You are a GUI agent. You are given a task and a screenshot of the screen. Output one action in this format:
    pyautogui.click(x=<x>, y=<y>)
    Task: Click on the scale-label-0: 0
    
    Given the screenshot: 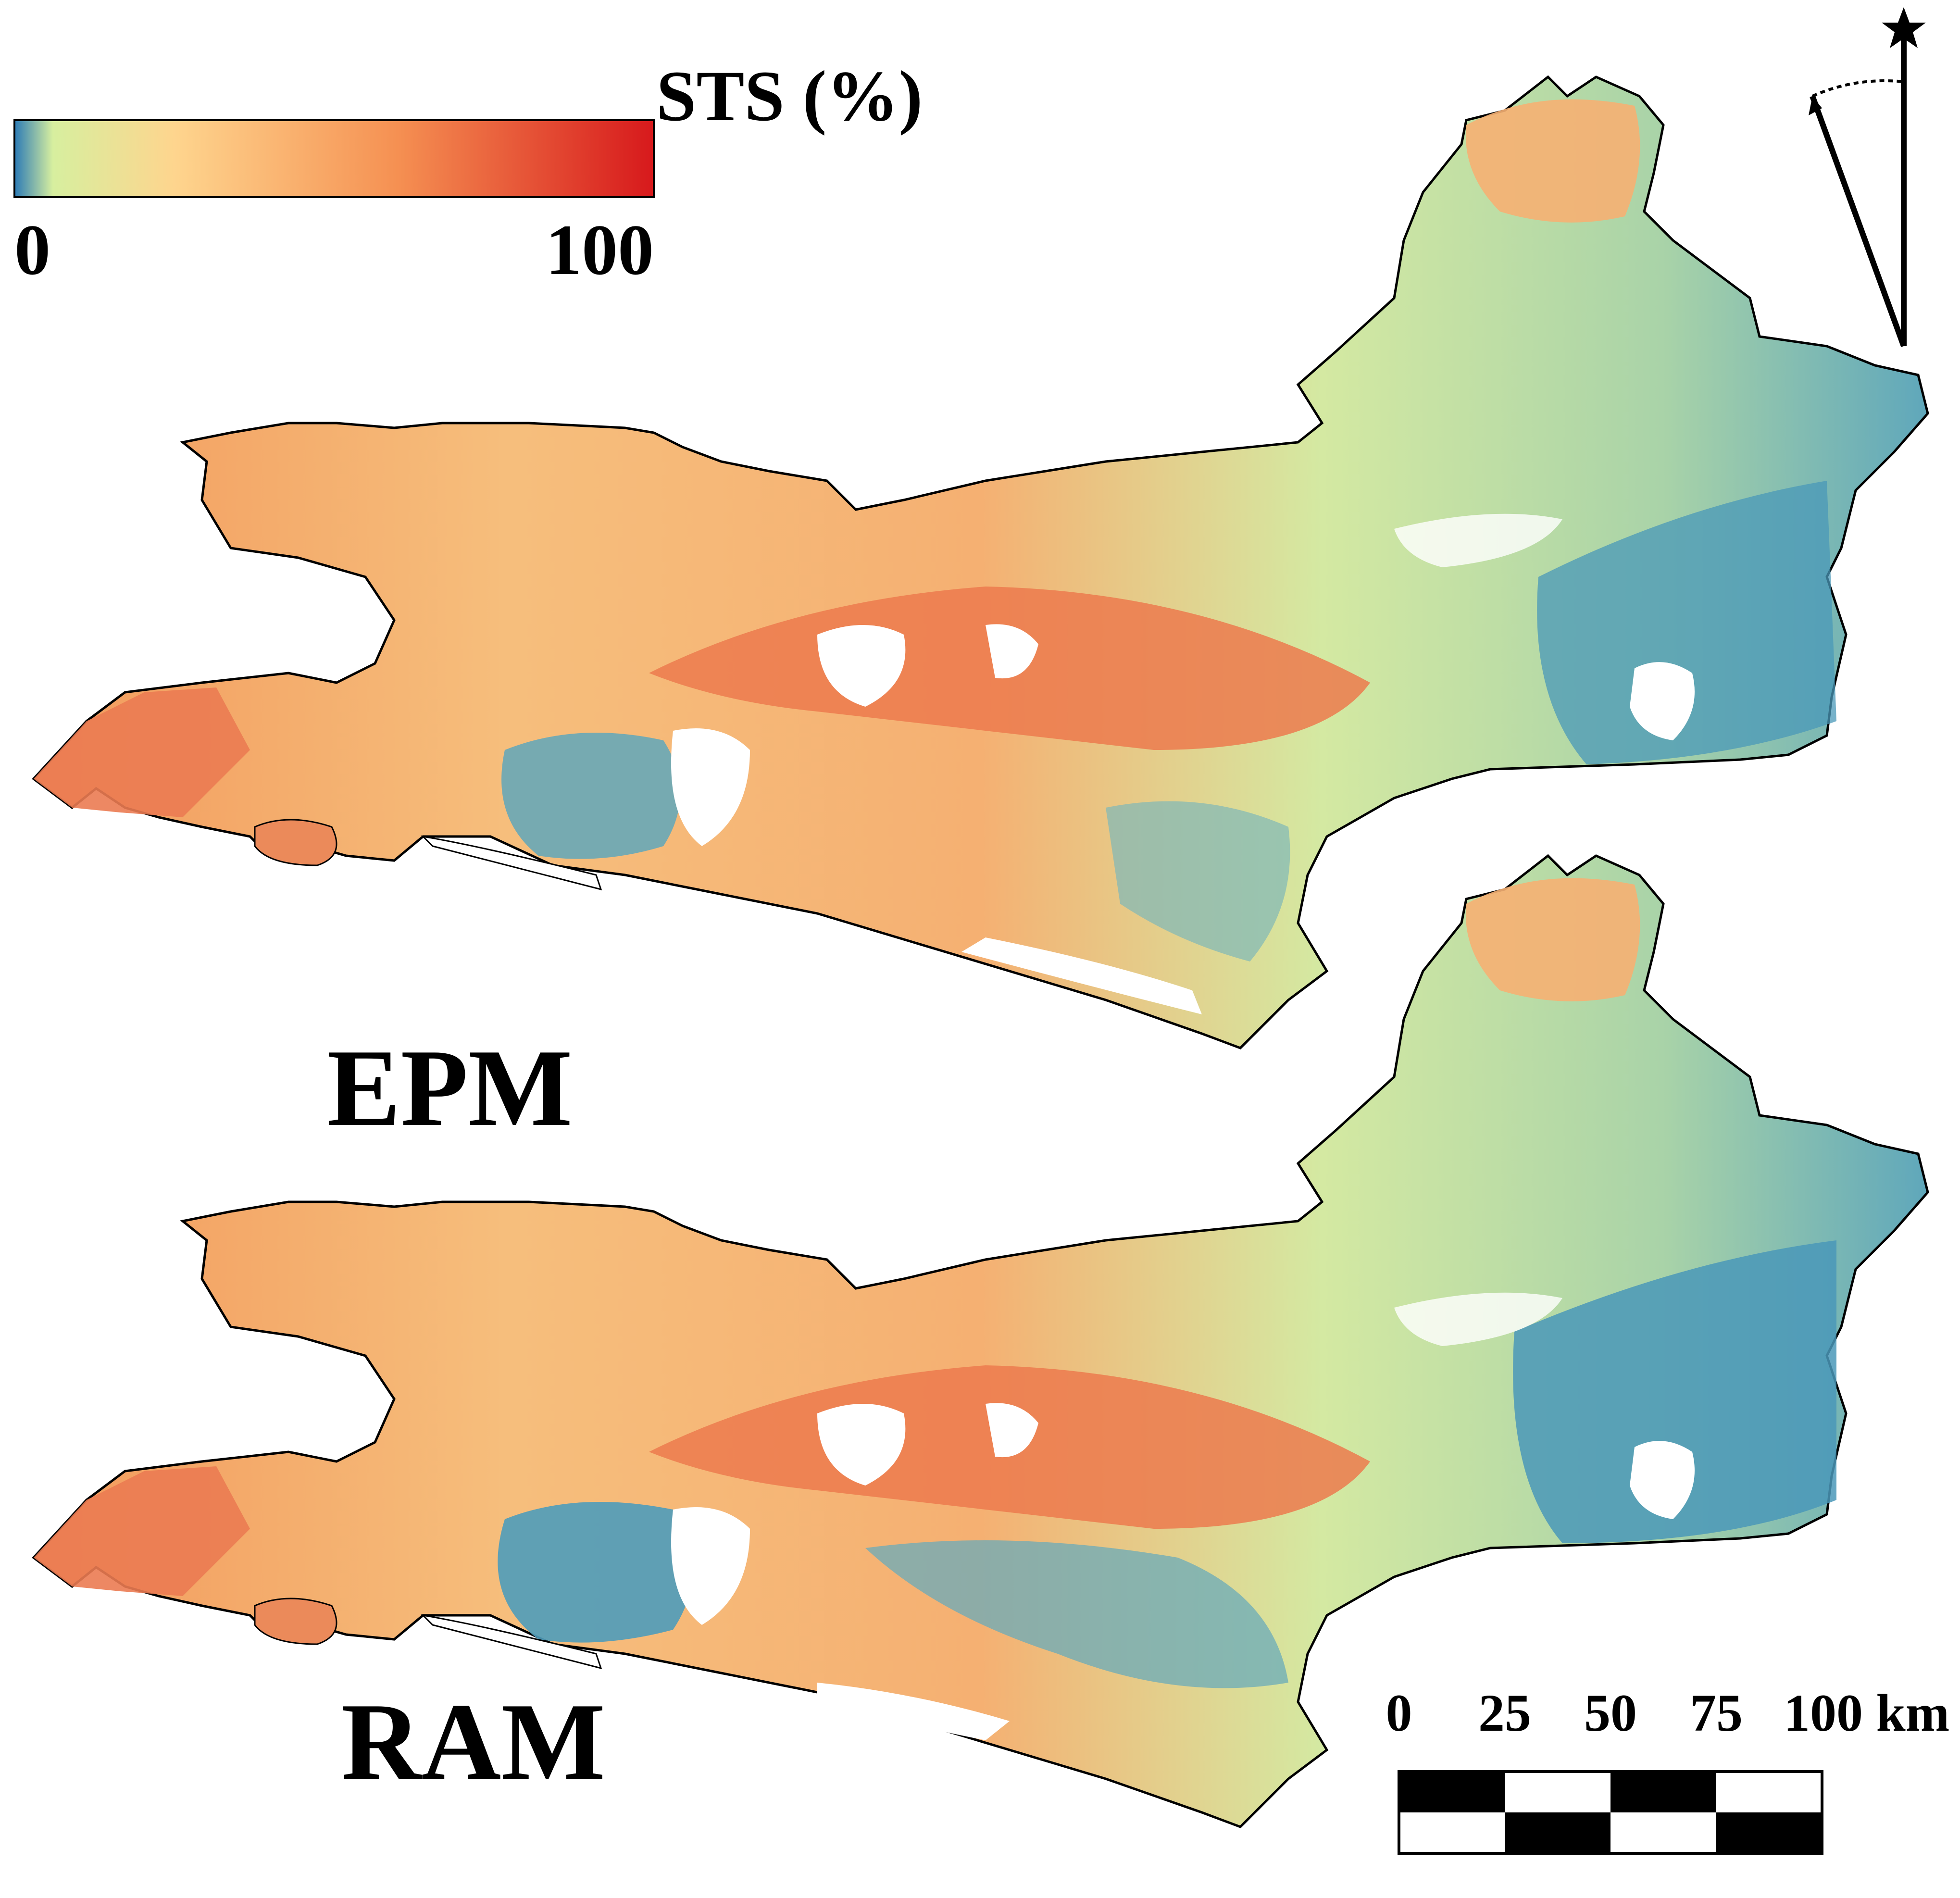 What is the action you would take?
    pyautogui.click(x=1399, y=1713)
    